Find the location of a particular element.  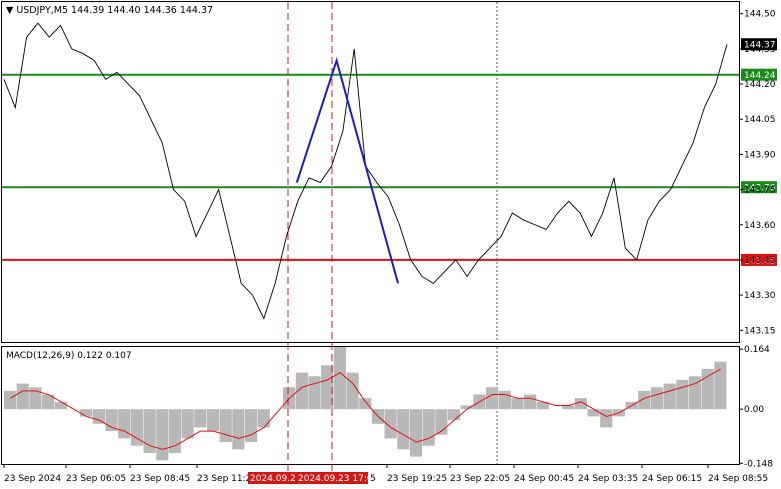

marker-tag-suffix: 5 is located at coordinates (373, 479).